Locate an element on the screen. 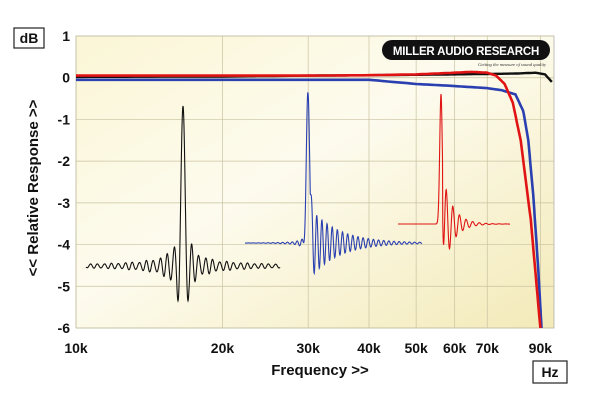 This screenshot has height=404, width=600. x-tick-labels: 10k 20k 30k 40k 50k 60k 70k 90k is located at coordinates (308, 348).